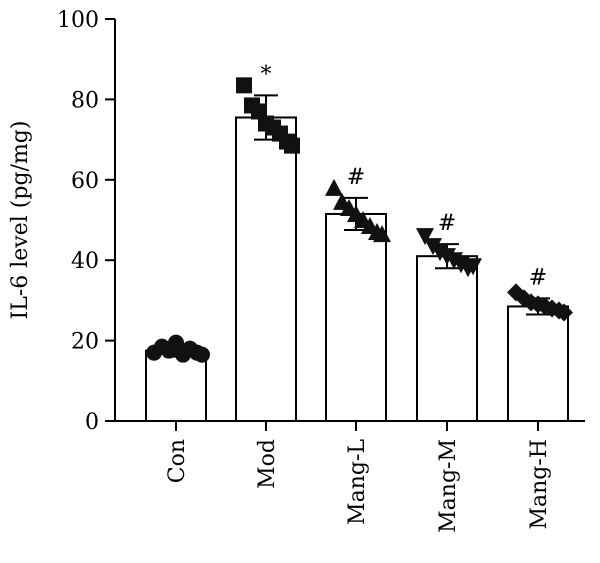 The height and width of the screenshot is (563, 600). What do you see at coordinates (92, 422) in the screenshot?
I see `y-tick-label: 0` at bounding box center [92, 422].